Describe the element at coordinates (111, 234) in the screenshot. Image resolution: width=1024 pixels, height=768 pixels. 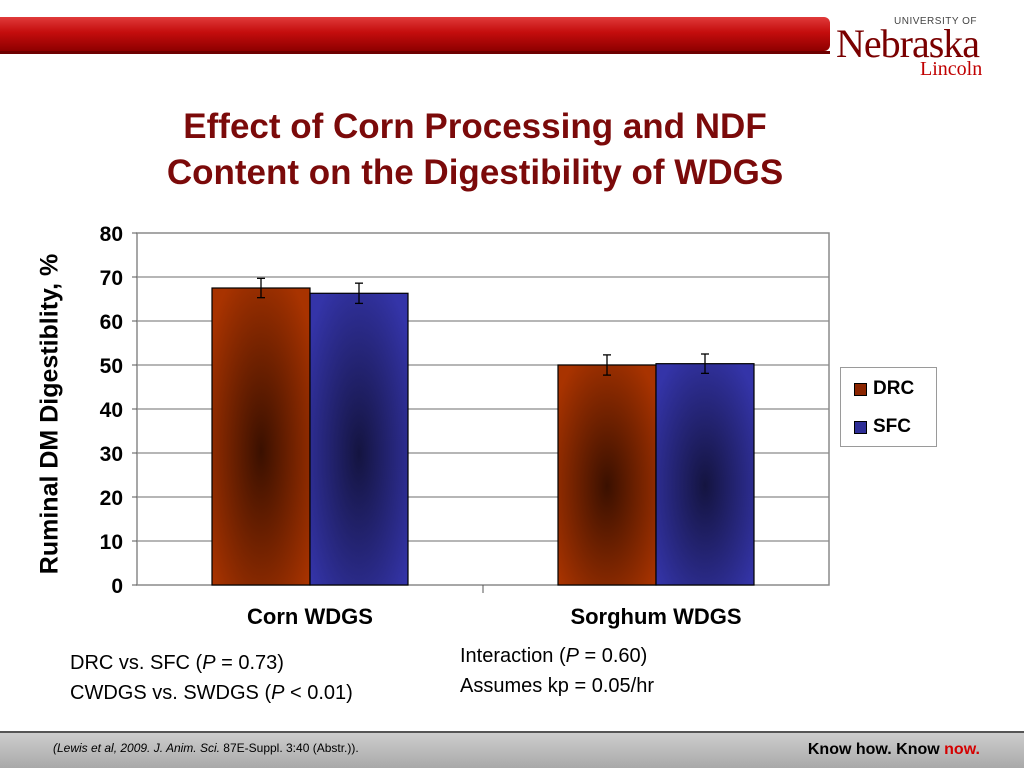
I see `y-tick-label: 80` at that location.